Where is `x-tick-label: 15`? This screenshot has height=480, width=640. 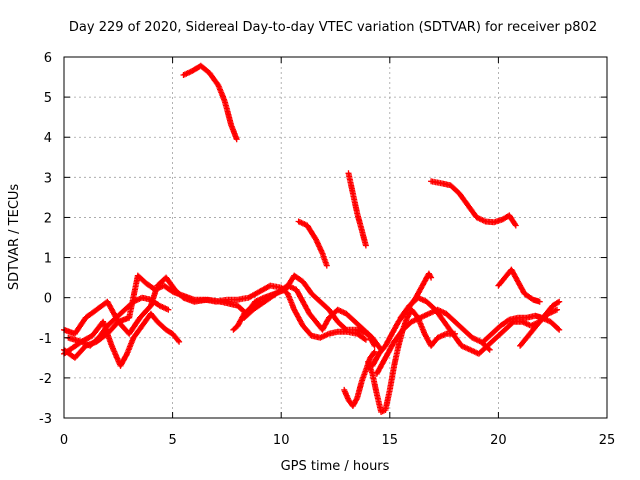
x-tick-label: 15 is located at coordinates (390, 440).